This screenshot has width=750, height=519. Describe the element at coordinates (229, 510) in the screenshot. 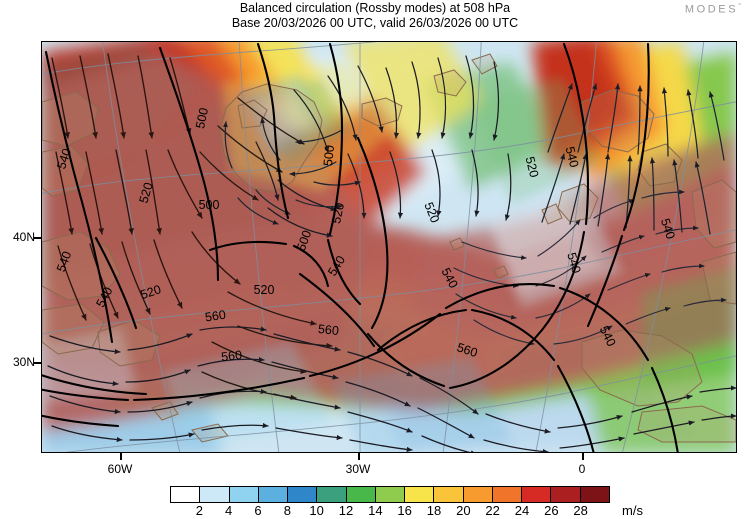

I see `colorbar-tick: 4` at that location.